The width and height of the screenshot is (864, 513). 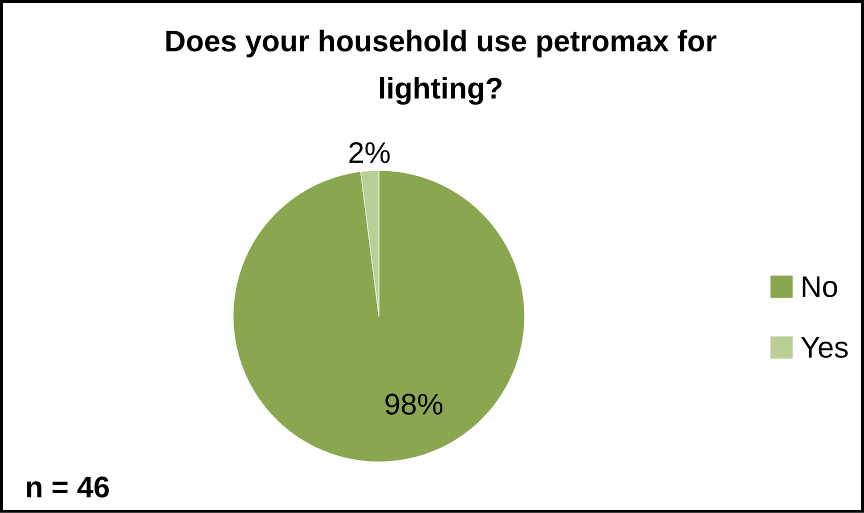 I want to click on chart-title: Does your household use petromax for lighting?, so click(x=441, y=67).